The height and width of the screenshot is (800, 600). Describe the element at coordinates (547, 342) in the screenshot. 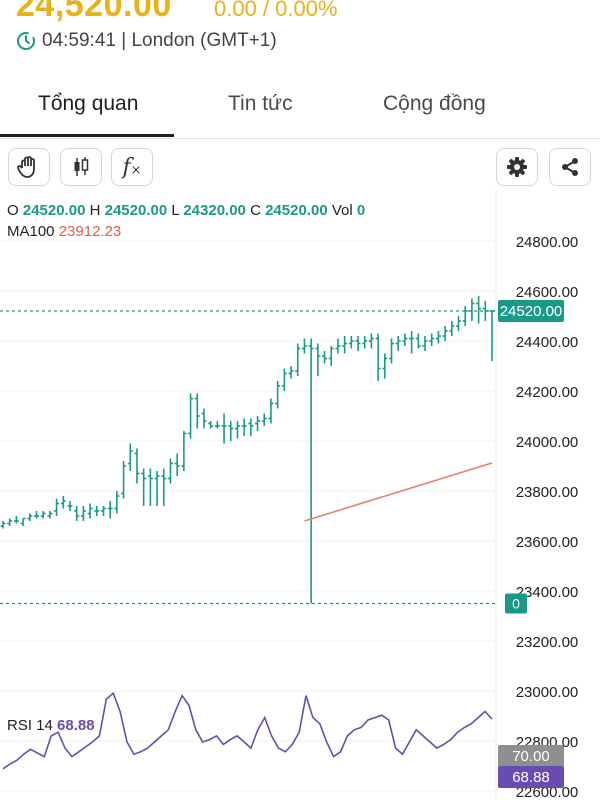

I see `y-tick-label: 24400.00` at that location.